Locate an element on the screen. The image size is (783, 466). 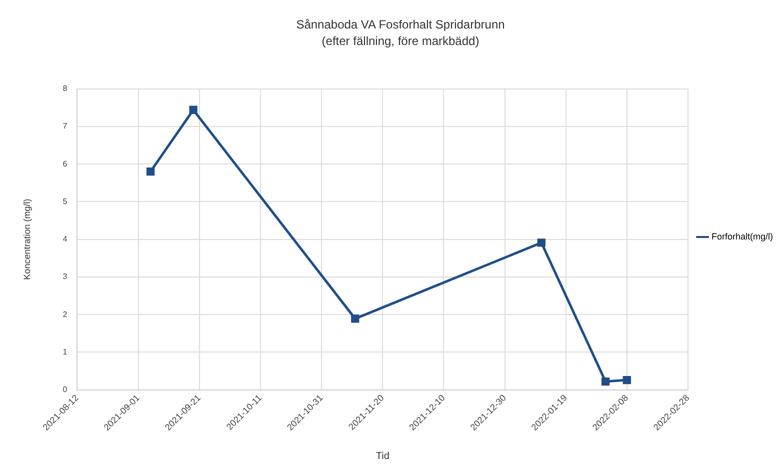
y-tick-label: 1 is located at coordinates (65, 351).